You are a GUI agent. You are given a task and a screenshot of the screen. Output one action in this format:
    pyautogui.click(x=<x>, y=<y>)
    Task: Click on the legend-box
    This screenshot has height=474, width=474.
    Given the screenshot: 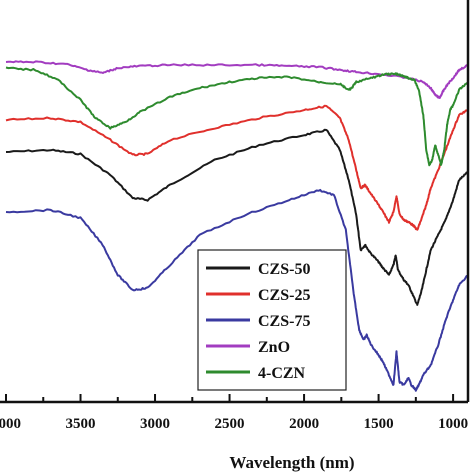 What is the action you would take?
    pyautogui.click(x=272, y=320)
    